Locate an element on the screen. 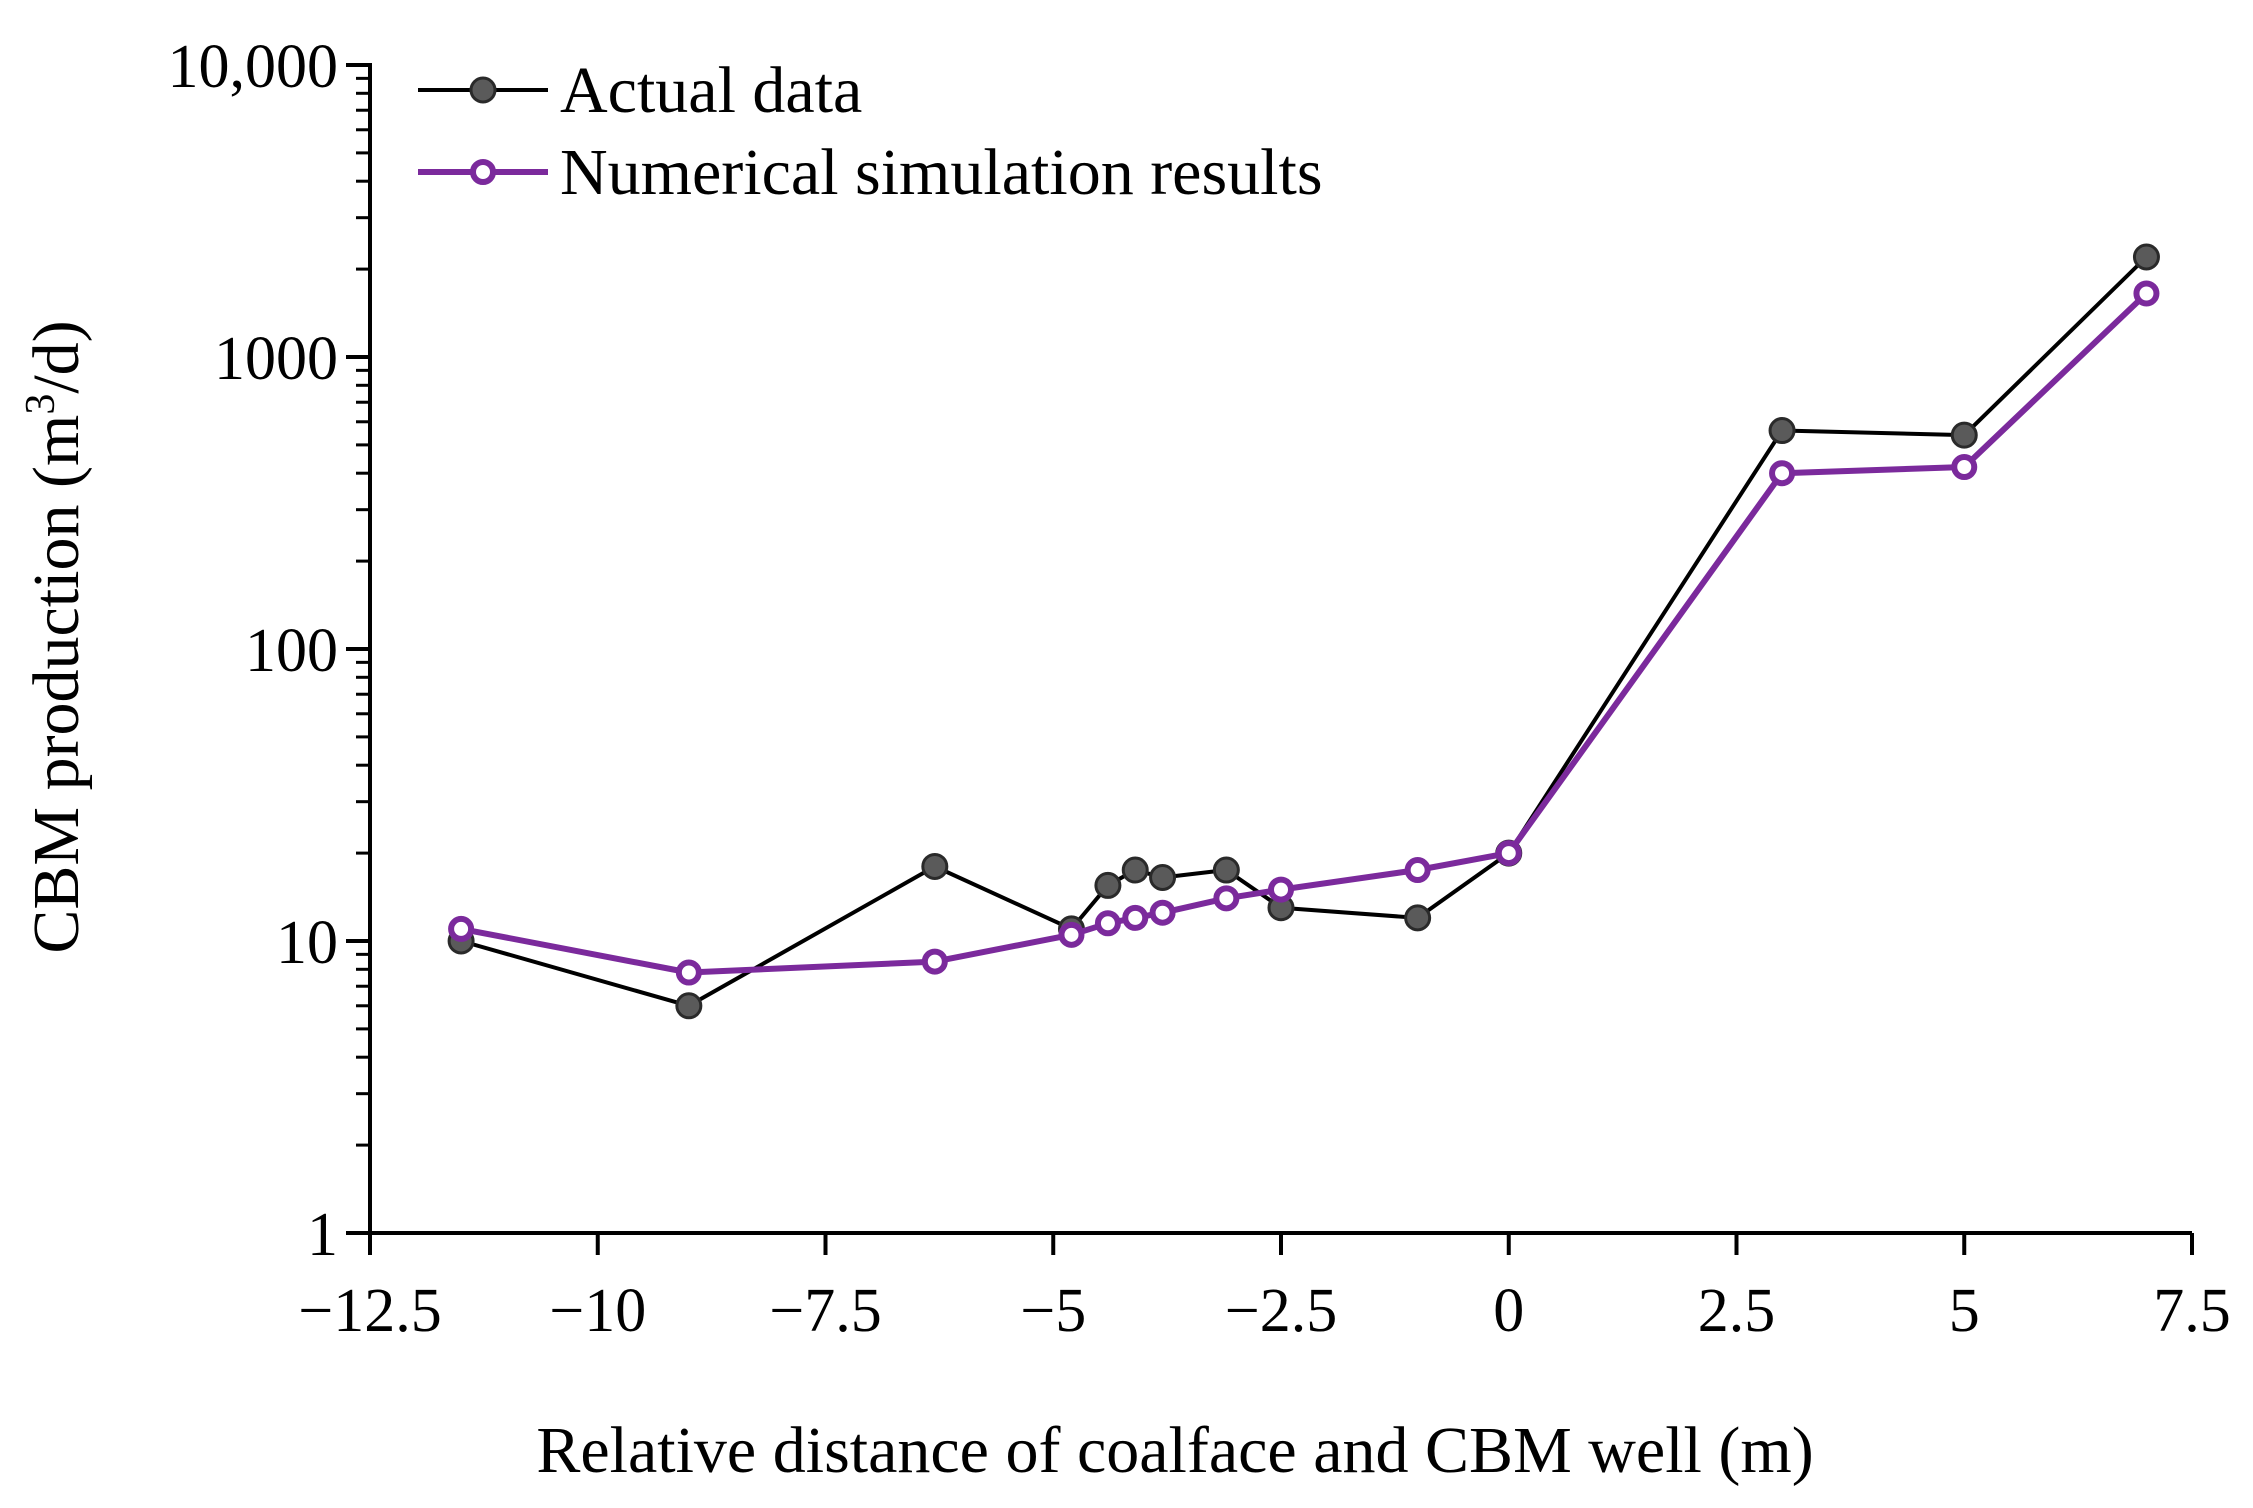  y-axis-title: CBM production (m3/d) is located at coordinates (55, 636).